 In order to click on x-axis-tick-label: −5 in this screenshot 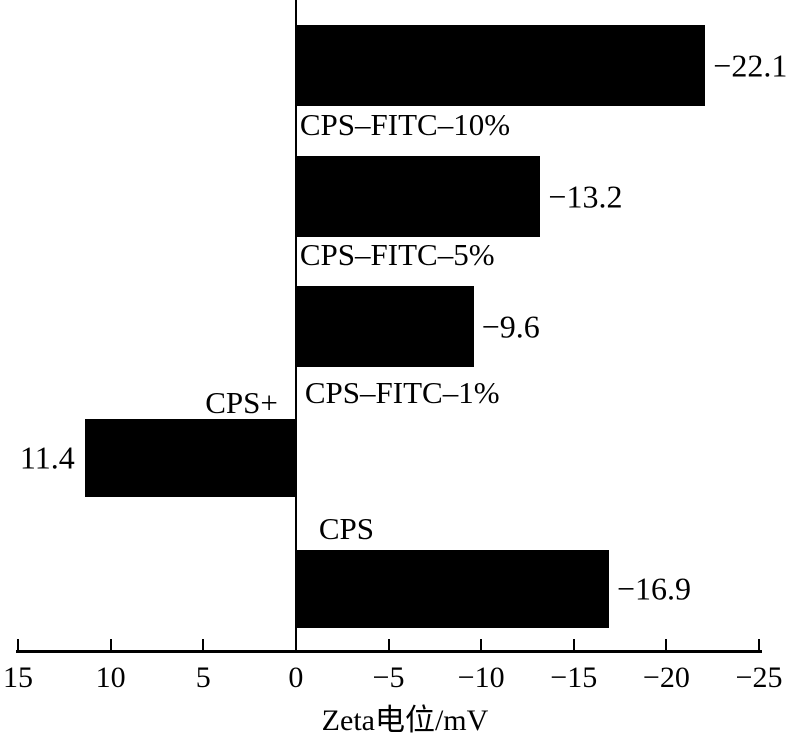, I will do `click(388, 677)`.